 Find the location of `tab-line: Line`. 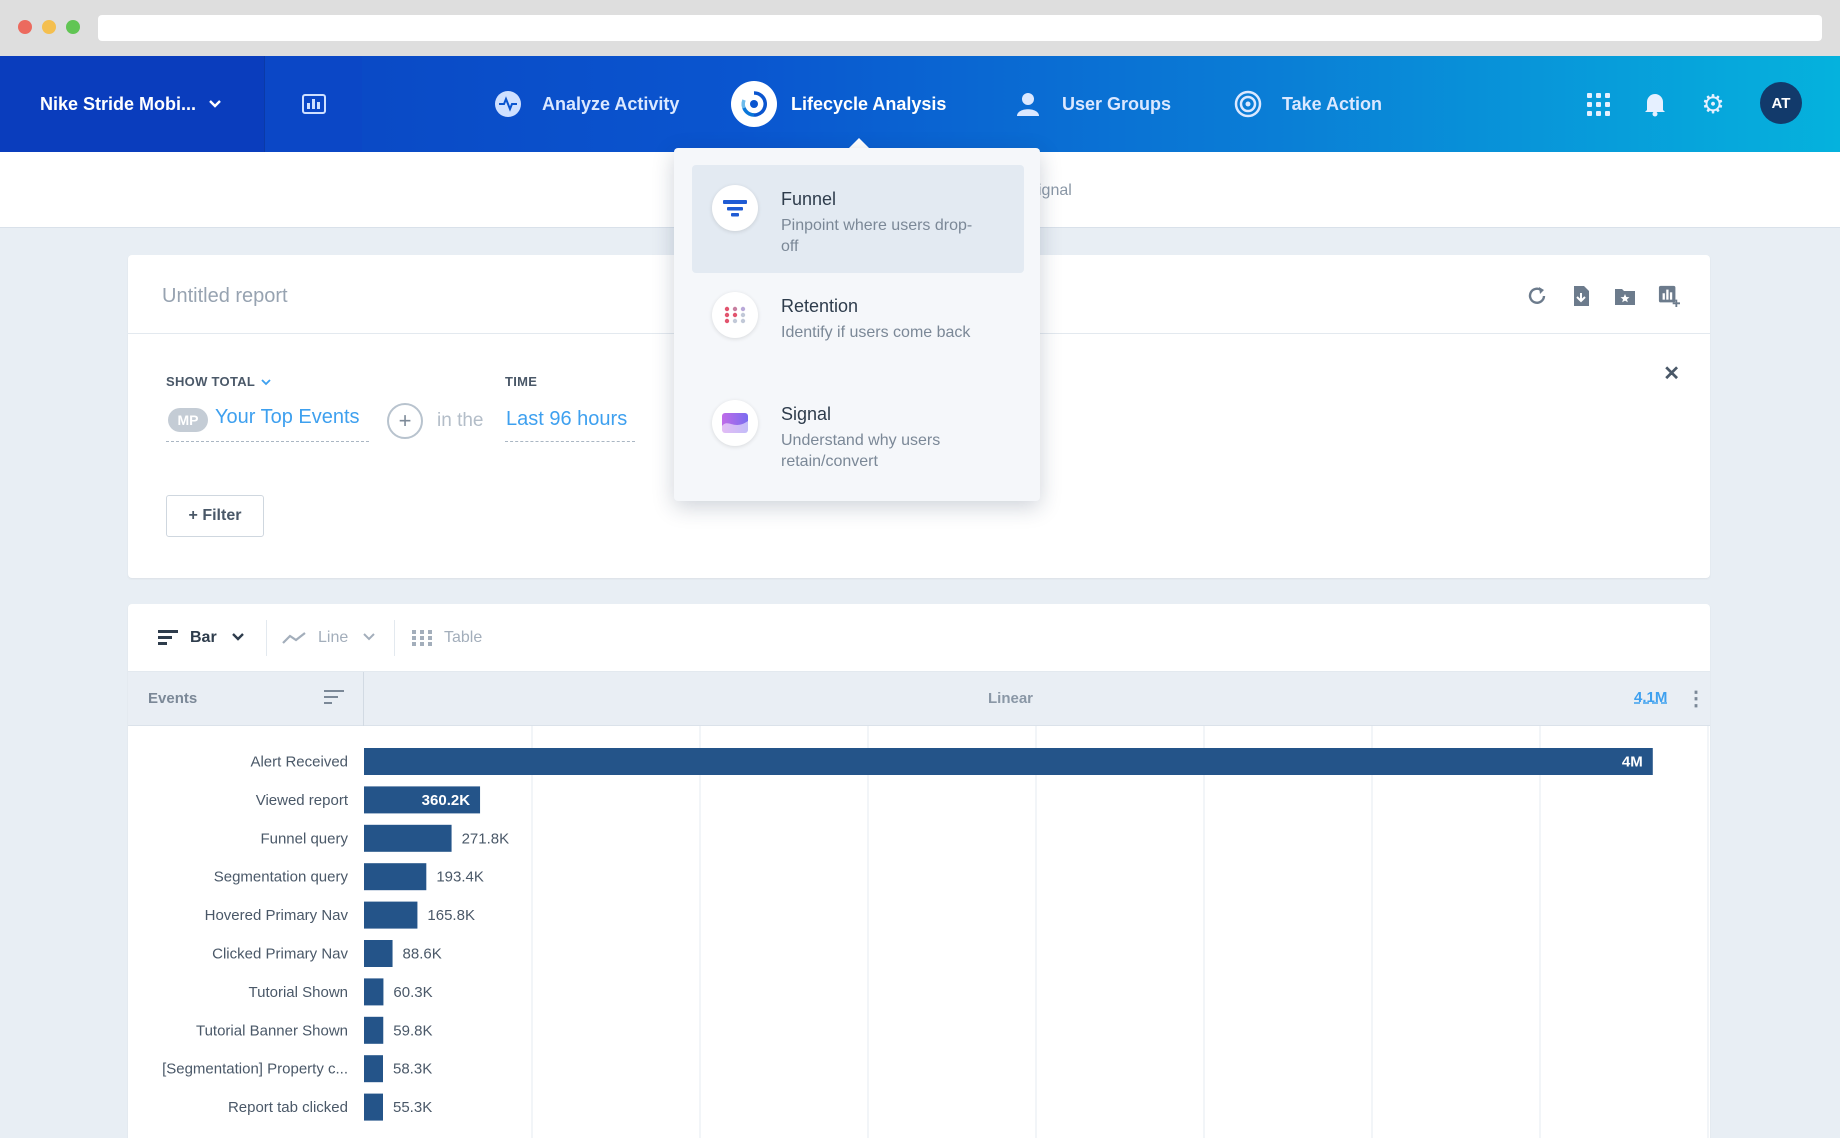

tab-line: Line is located at coordinates (329, 638).